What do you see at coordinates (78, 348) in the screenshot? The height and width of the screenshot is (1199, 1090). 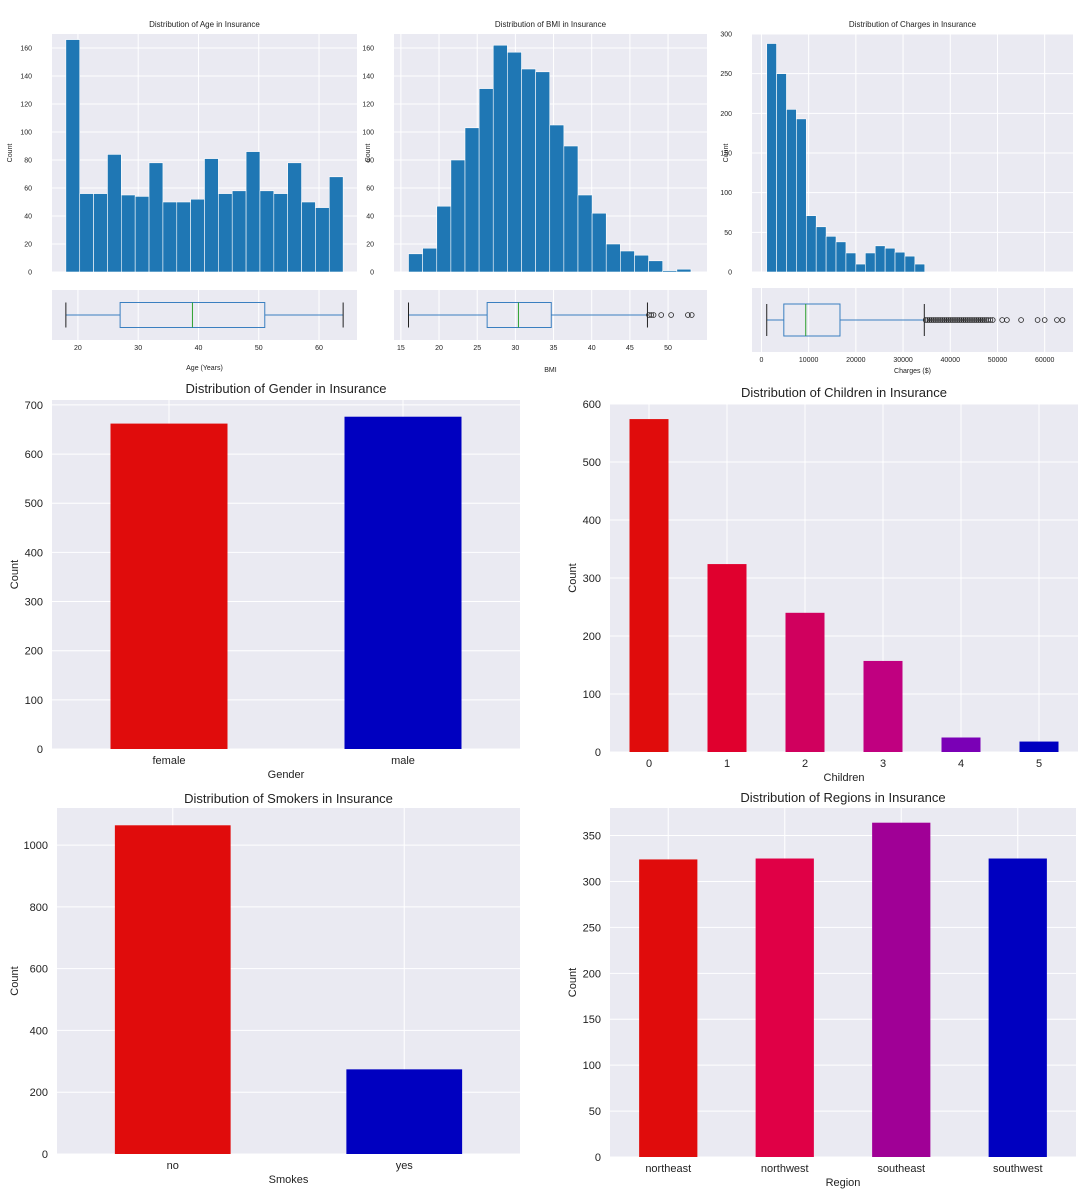 I see `age-xtick-label: 20` at bounding box center [78, 348].